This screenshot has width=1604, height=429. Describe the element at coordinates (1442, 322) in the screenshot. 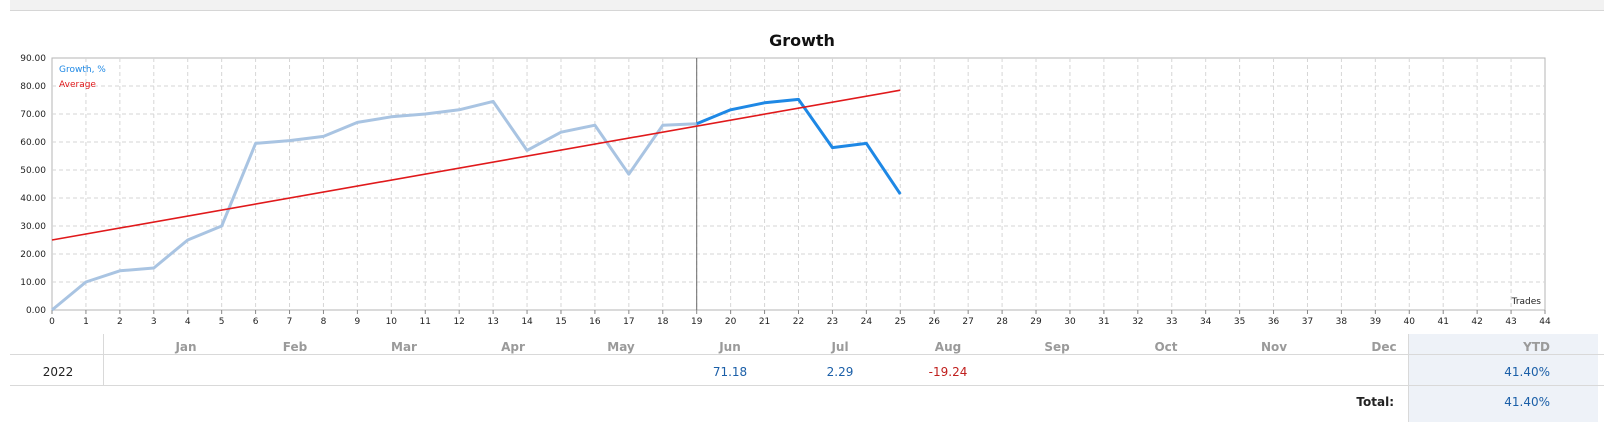

I see `x-tick-label: 41` at that location.